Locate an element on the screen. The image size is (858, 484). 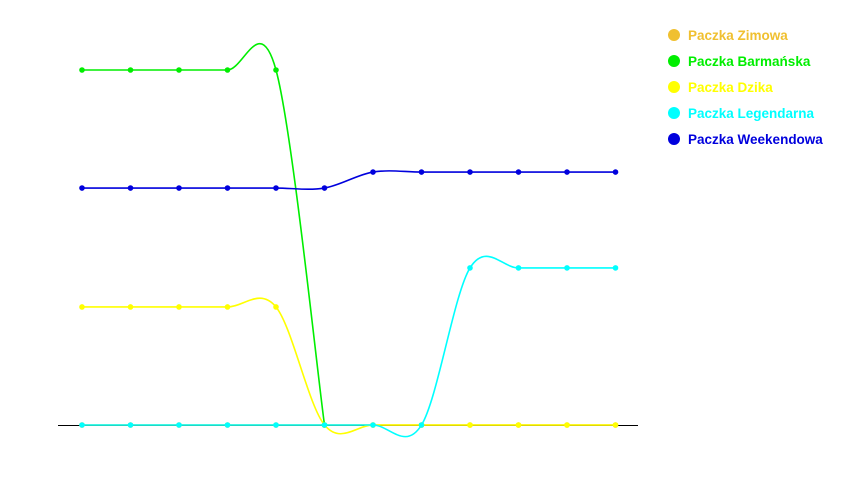
legend-item-paczka-zimowa: Paczka Zimowa is located at coordinates (745, 35).